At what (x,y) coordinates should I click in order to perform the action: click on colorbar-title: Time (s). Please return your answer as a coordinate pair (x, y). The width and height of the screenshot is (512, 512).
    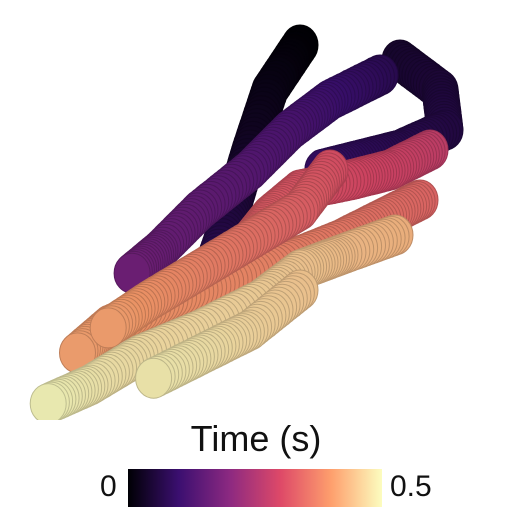
    Looking at the image, I should click on (256, 438).